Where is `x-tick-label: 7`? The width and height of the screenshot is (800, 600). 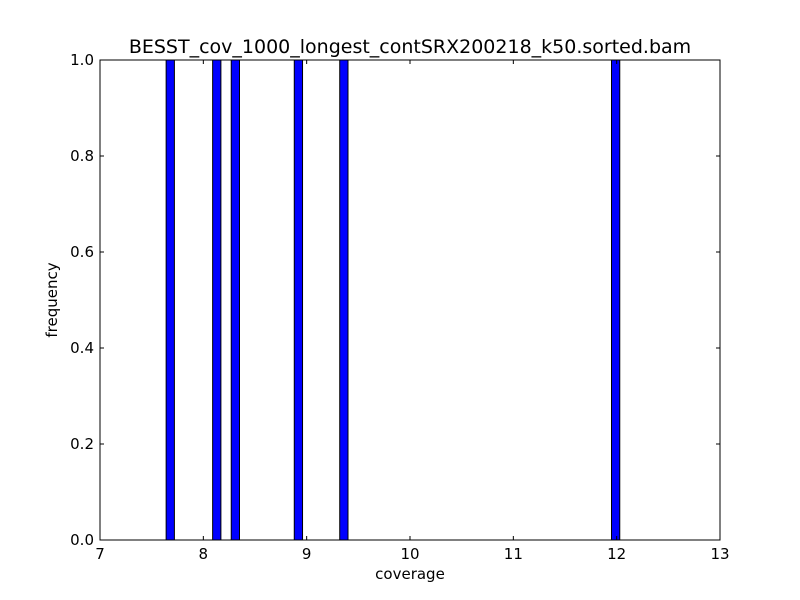 x-tick-label: 7 is located at coordinates (100, 554).